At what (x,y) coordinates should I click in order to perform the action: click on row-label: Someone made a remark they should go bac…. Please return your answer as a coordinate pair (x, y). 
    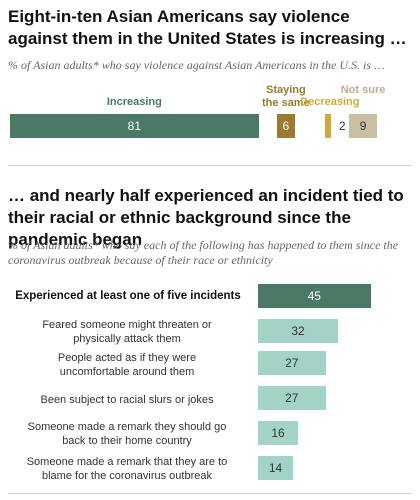
    Looking at the image, I should click on (127, 434).